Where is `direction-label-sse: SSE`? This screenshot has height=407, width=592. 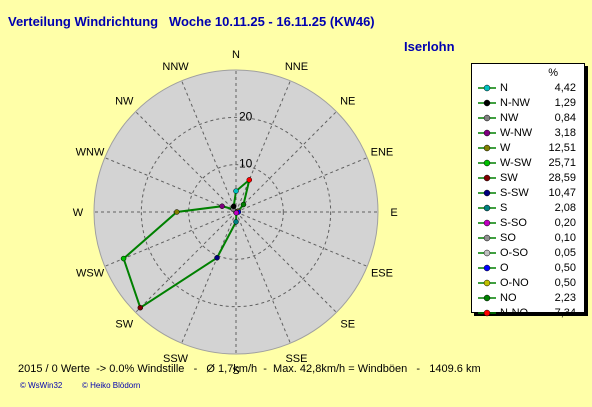 direction-label-sse: SSE is located at coordinates (296, 359).